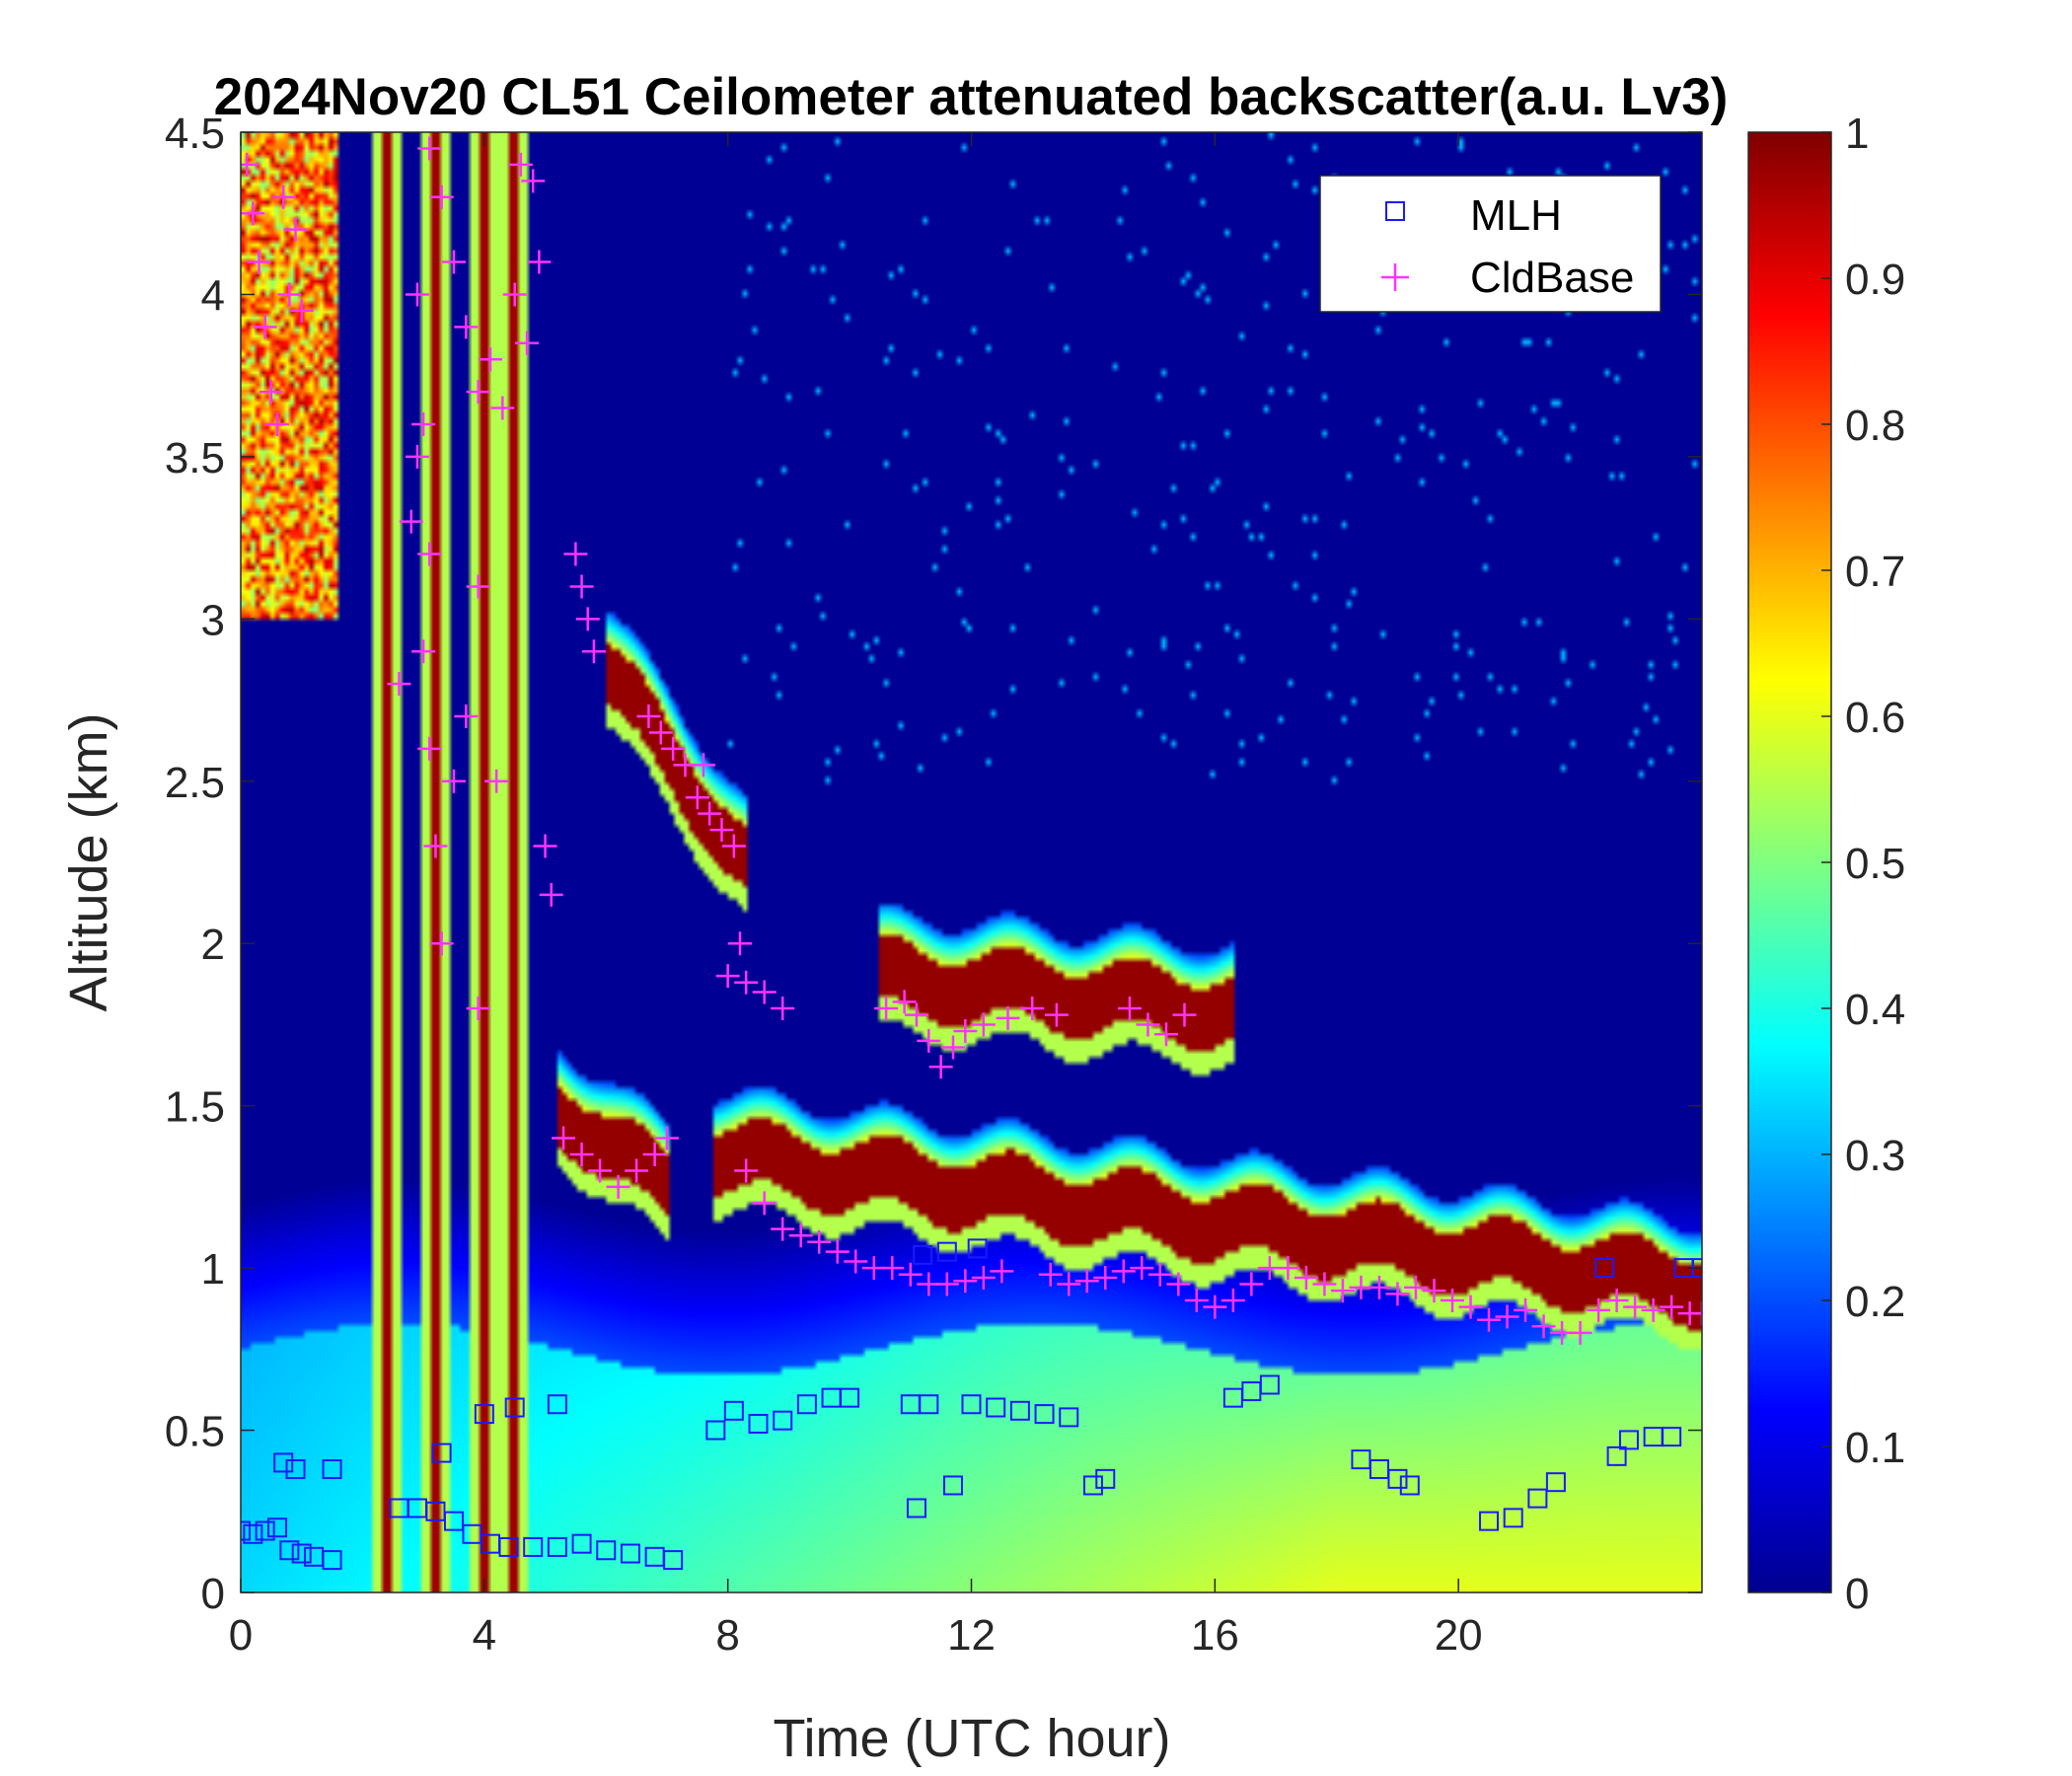 The height and width of the screenshot is (1776, 2072). I want to click on x-tick-label: 16, so click(1215, 1636).